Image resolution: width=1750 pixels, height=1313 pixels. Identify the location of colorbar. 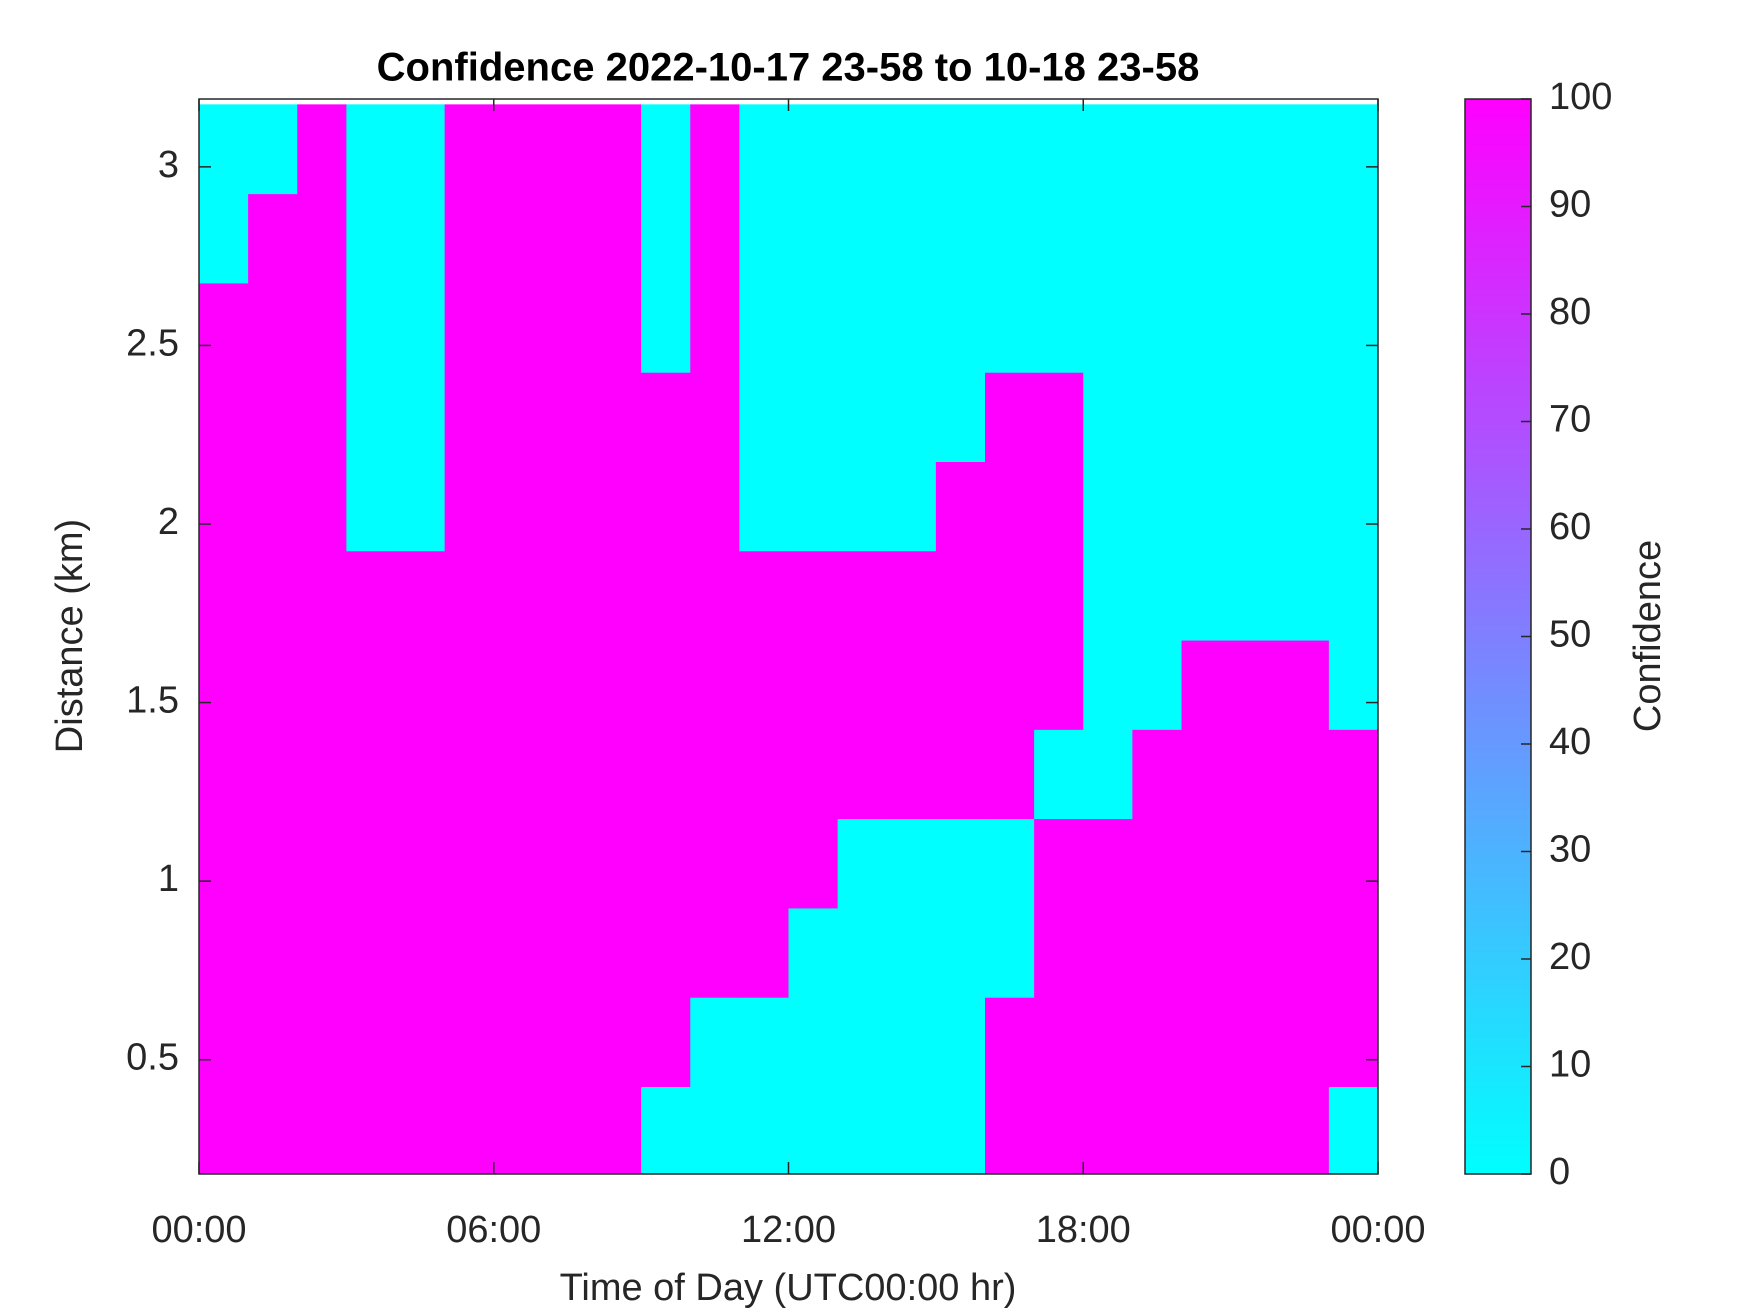
(1498, 636).